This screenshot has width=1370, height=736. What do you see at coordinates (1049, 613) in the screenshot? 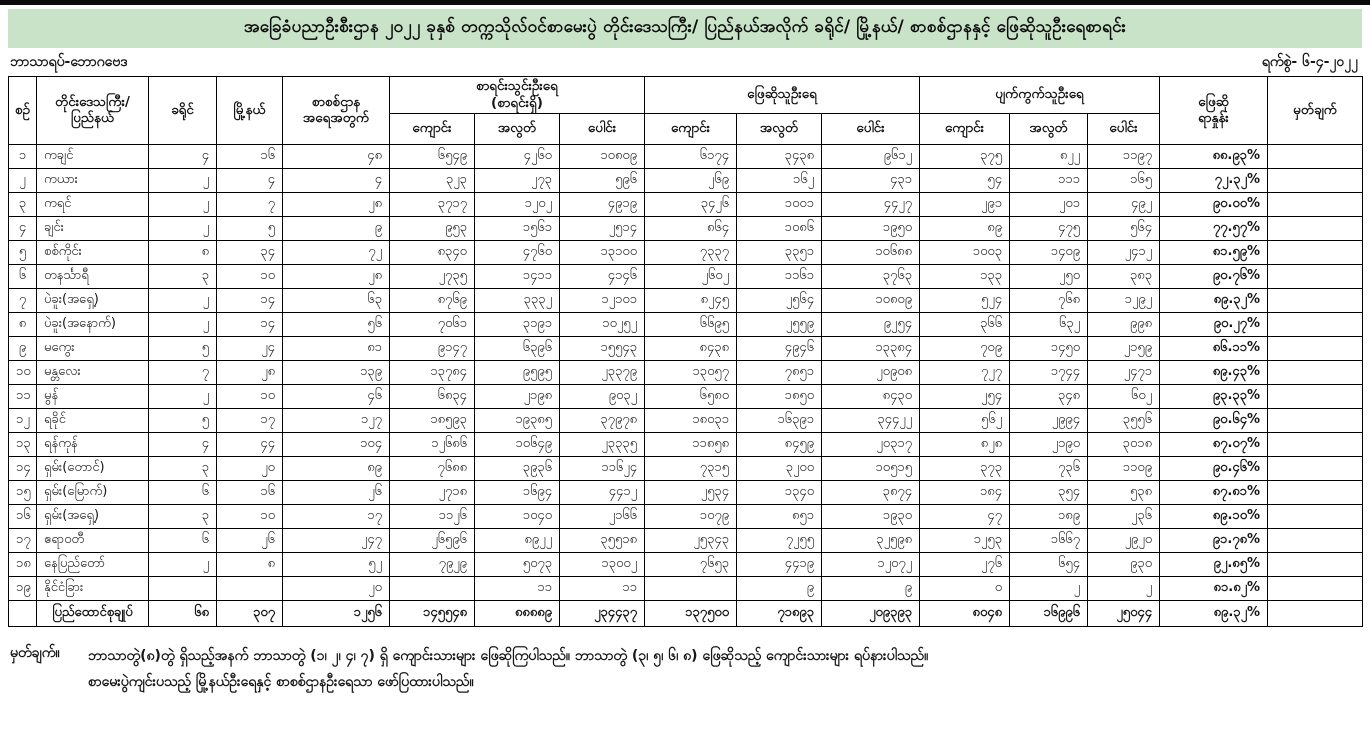
I see `cell-absent-private: ၁၆၉၉၆` at bounding box center [1049, 613].